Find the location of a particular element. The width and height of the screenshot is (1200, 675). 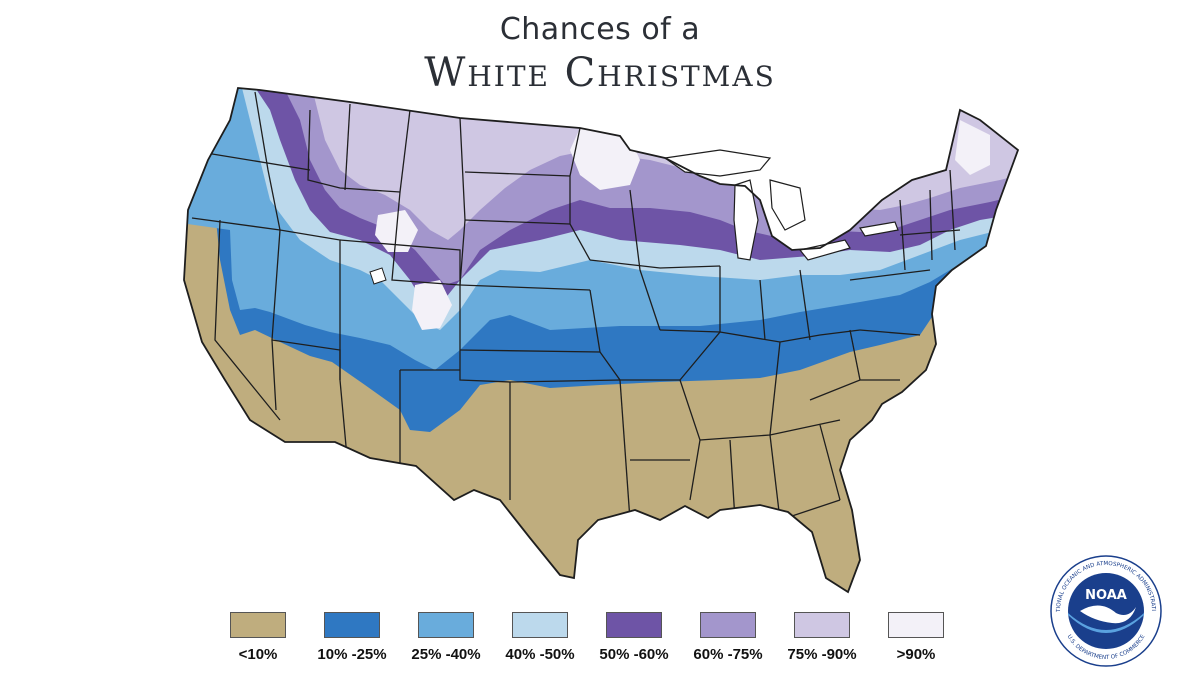

map-title: Chances of a White Christmas is located at coordinates (600, 54).